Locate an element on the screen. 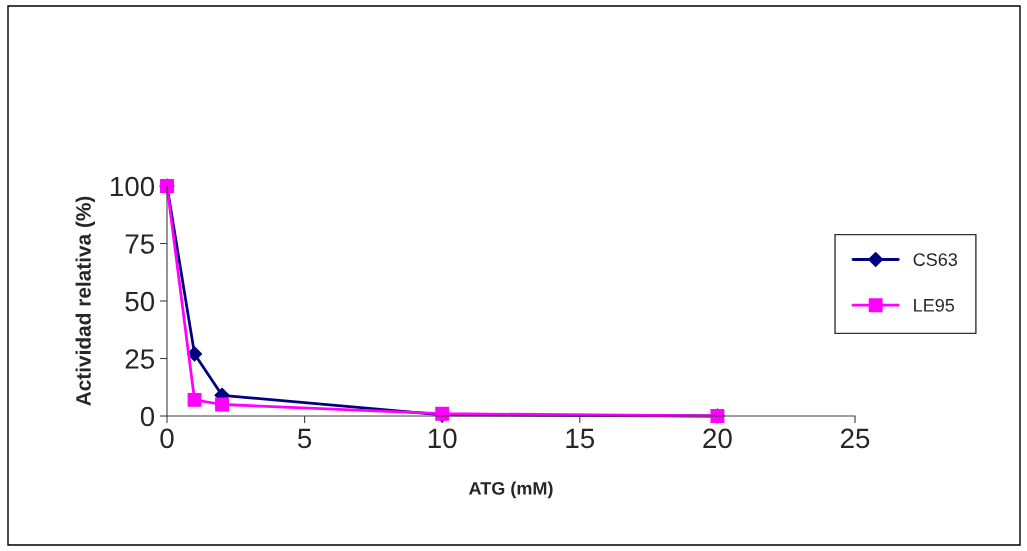 The image size is (1027, 551). legend-label: LE95 is located at coordinates (934, 305).